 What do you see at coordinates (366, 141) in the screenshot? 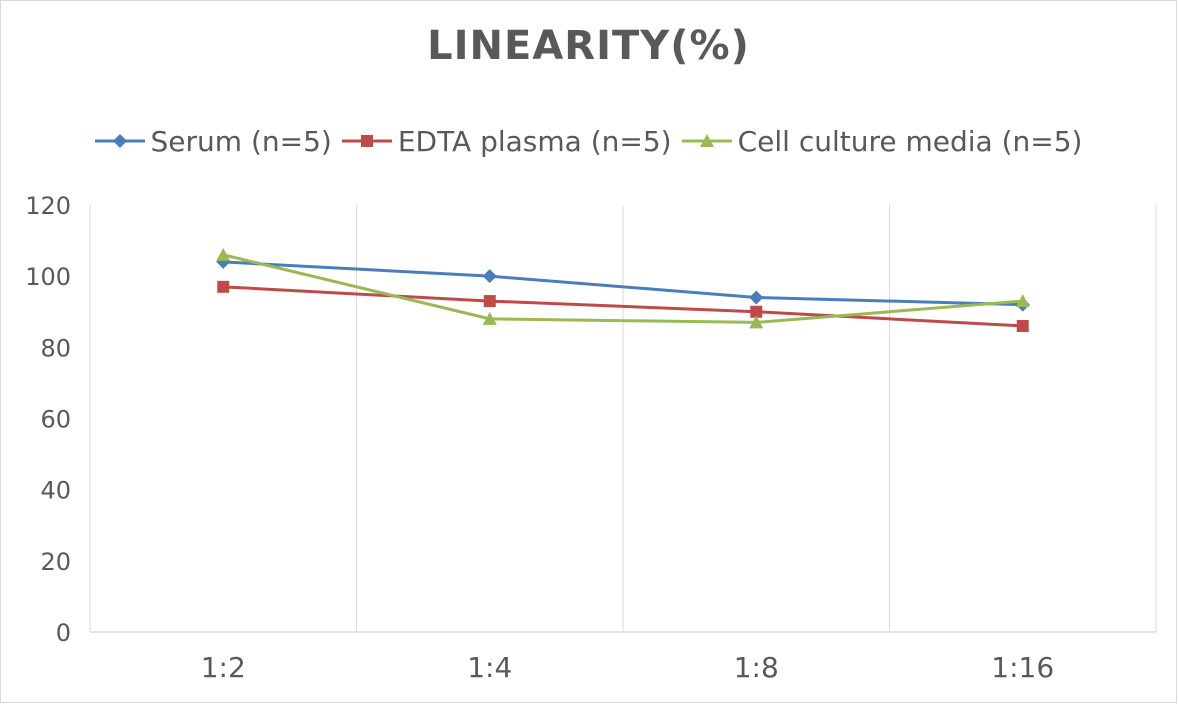
I see `legend-swatch-edta-plasma` at bounding box center [366, 141].